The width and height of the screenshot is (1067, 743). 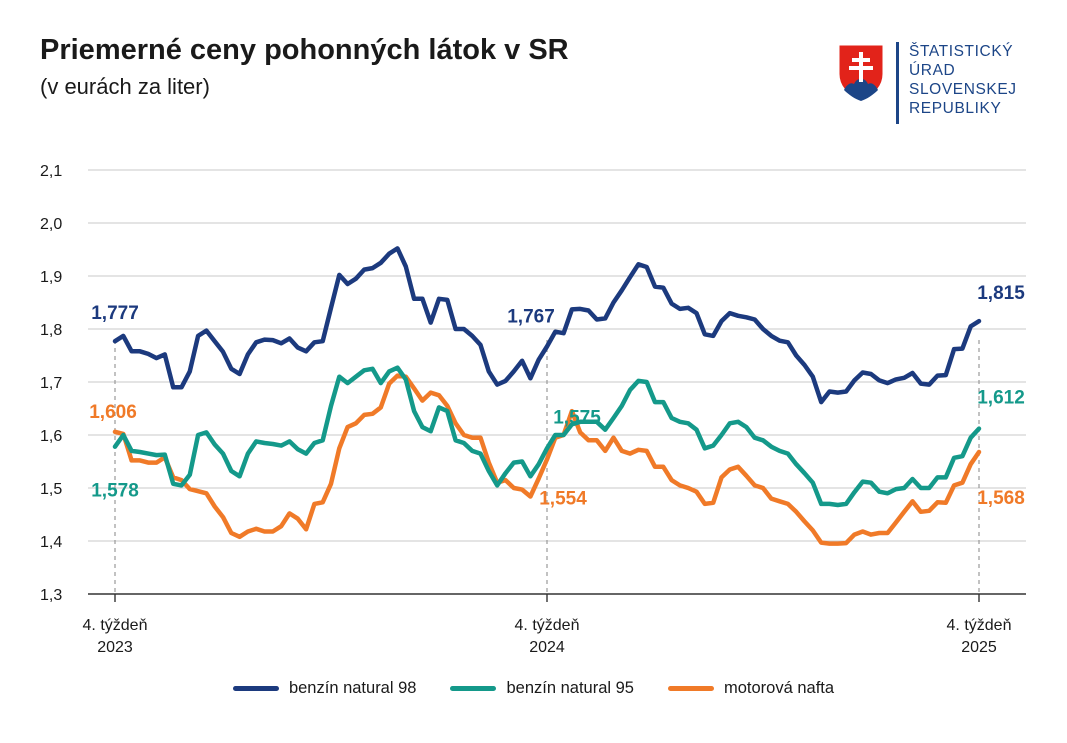 What do you see at coordinates (932, 70) in the screenshot?
I see `logo-line-2: ÚRAD` at bounding box center [932, 70].